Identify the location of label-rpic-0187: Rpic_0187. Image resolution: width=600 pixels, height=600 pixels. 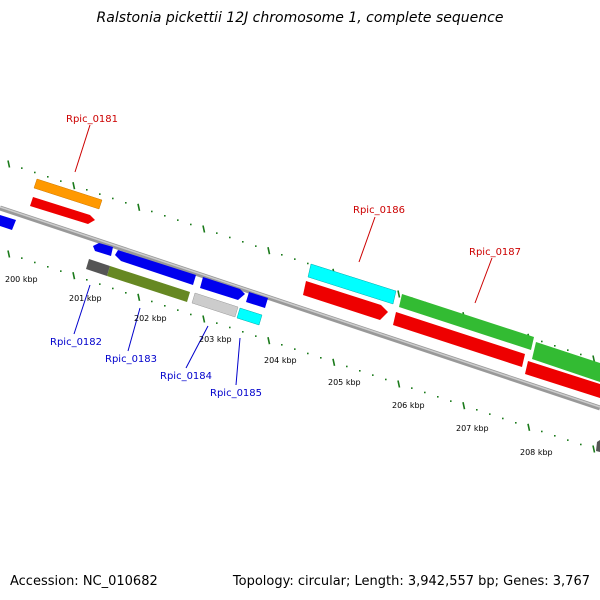
(495, 252).